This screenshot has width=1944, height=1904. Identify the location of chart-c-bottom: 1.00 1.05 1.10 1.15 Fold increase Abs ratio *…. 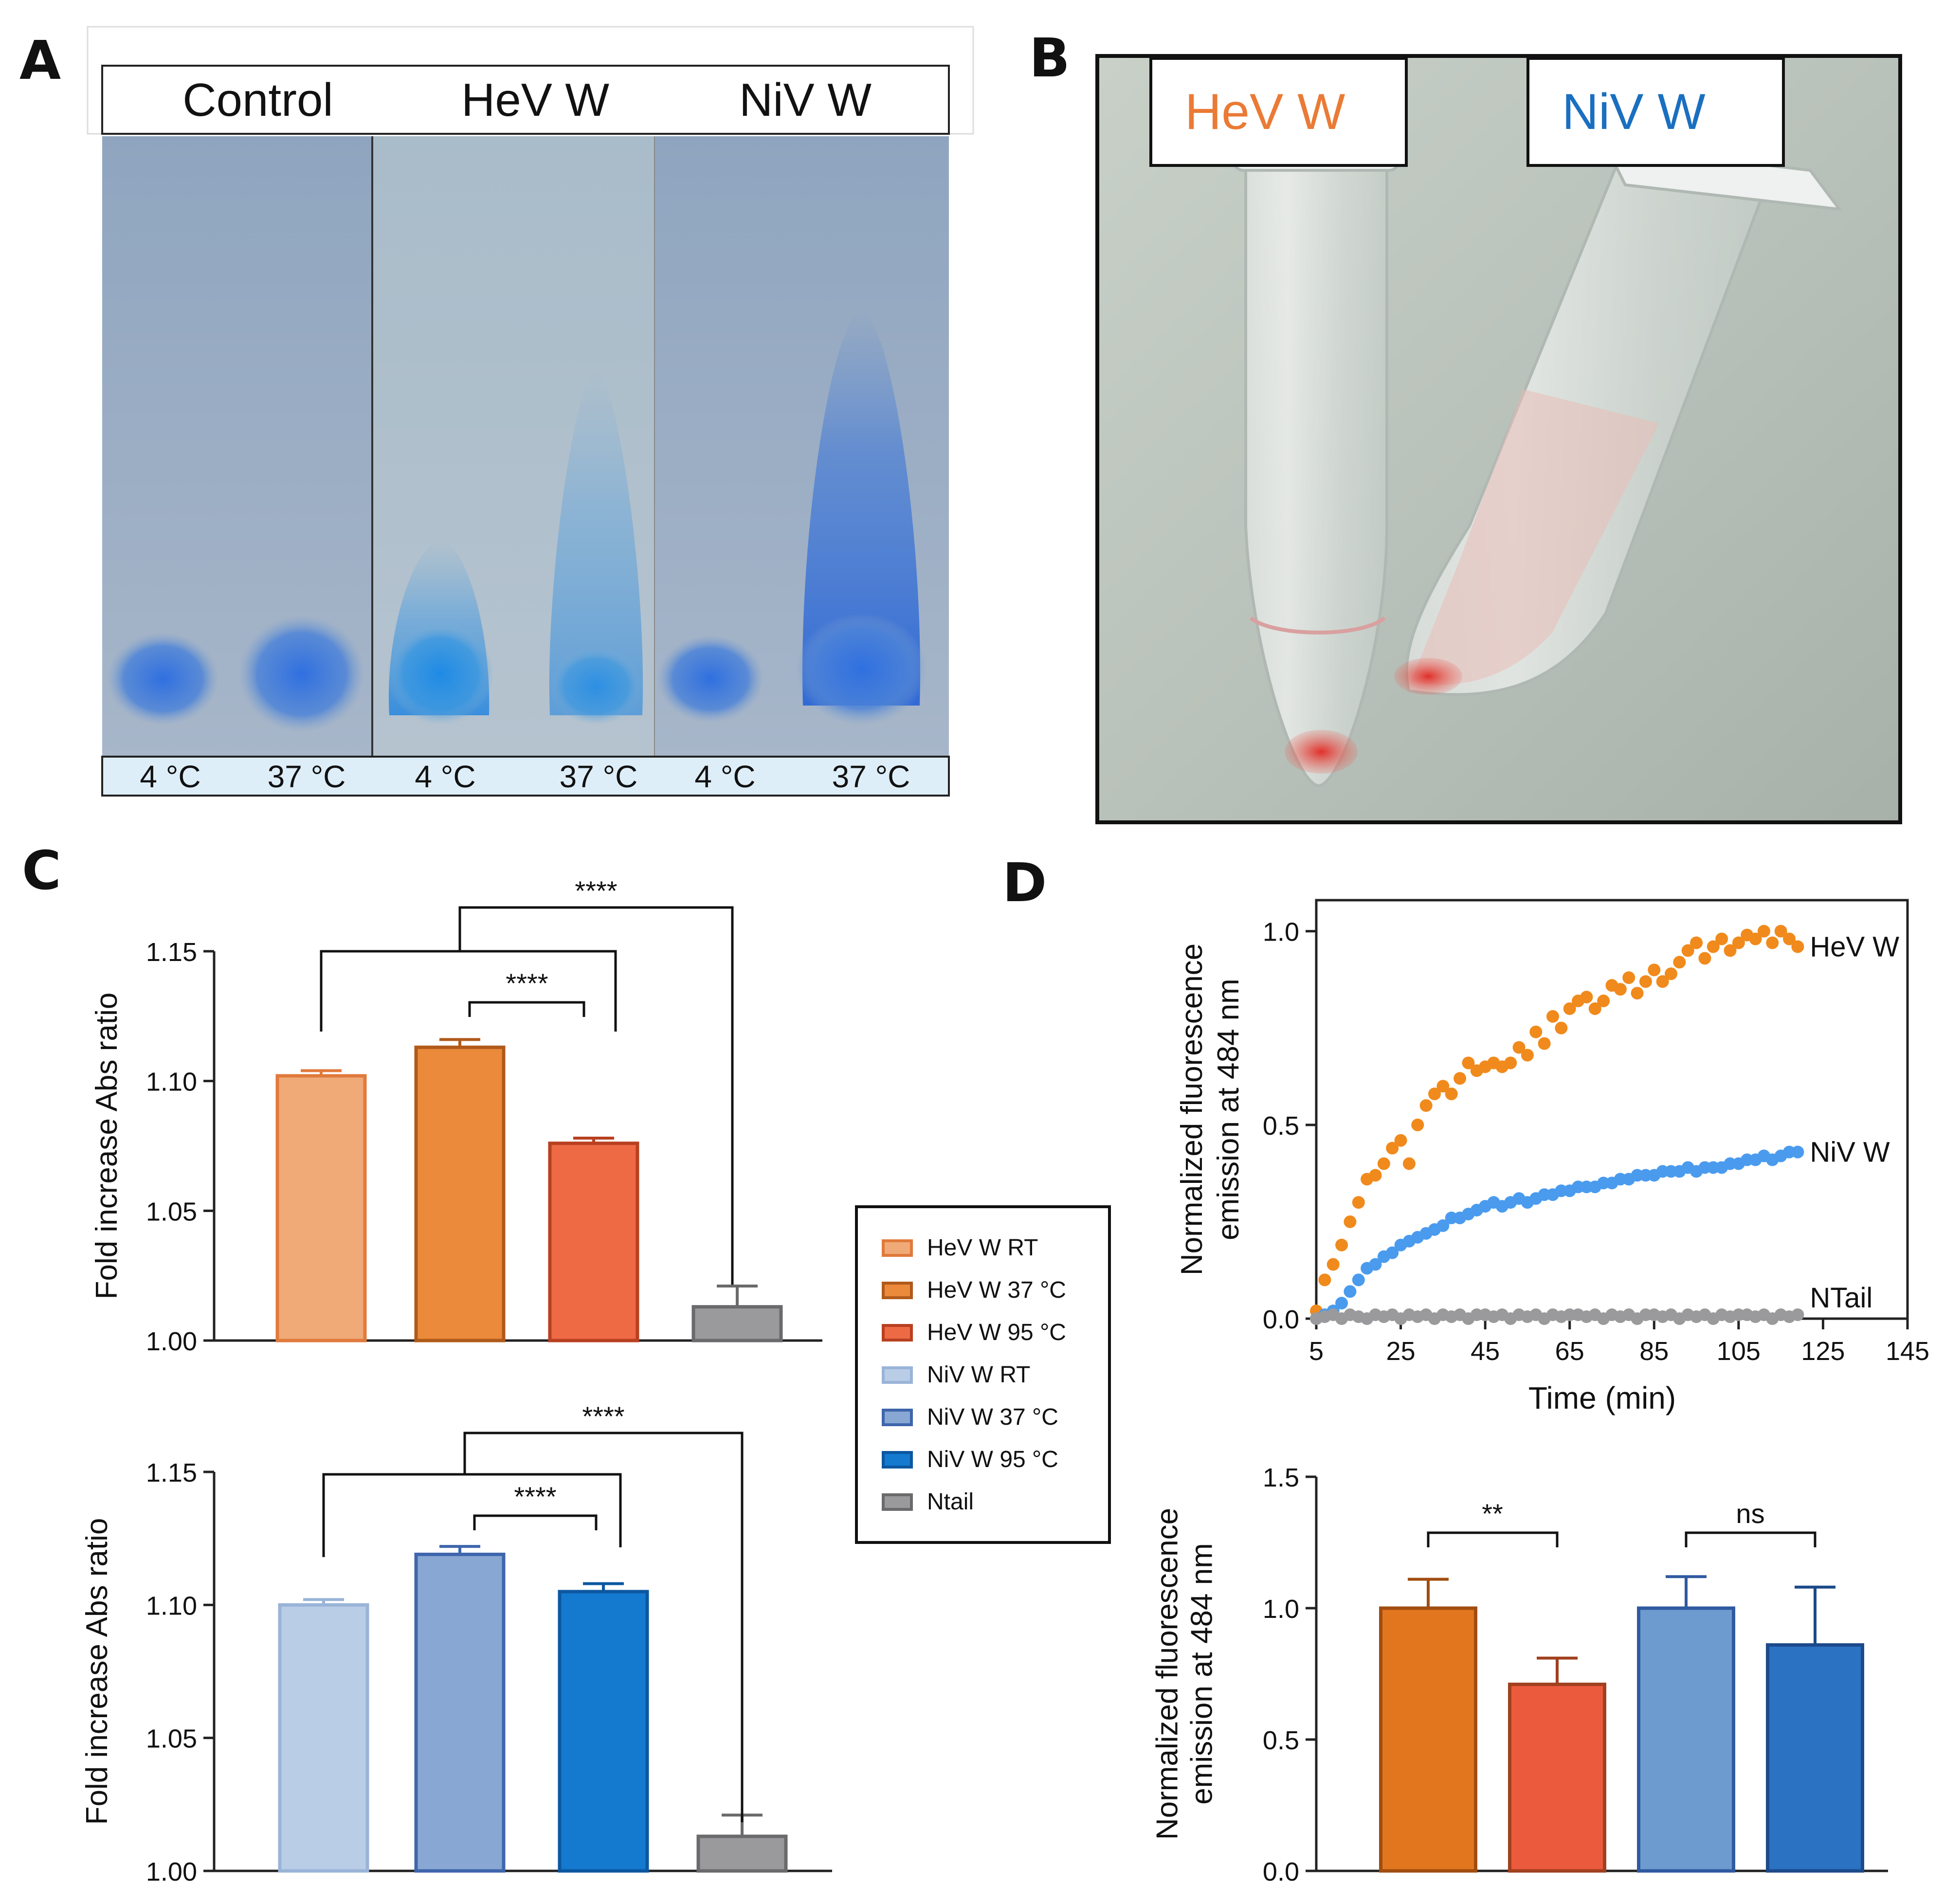
(456, 1644).